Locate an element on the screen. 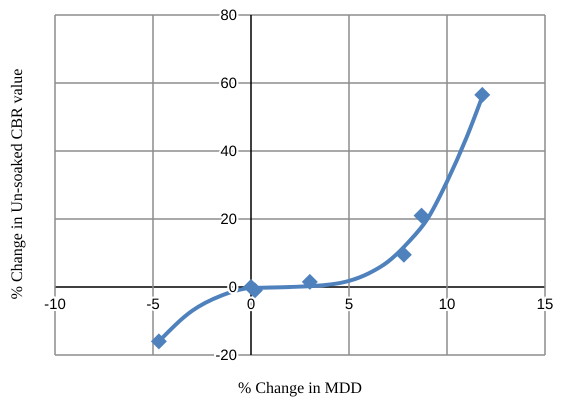 This screenshot has height=403, width=562. x-tick-label: 5 is located at coordinates (349, 304).